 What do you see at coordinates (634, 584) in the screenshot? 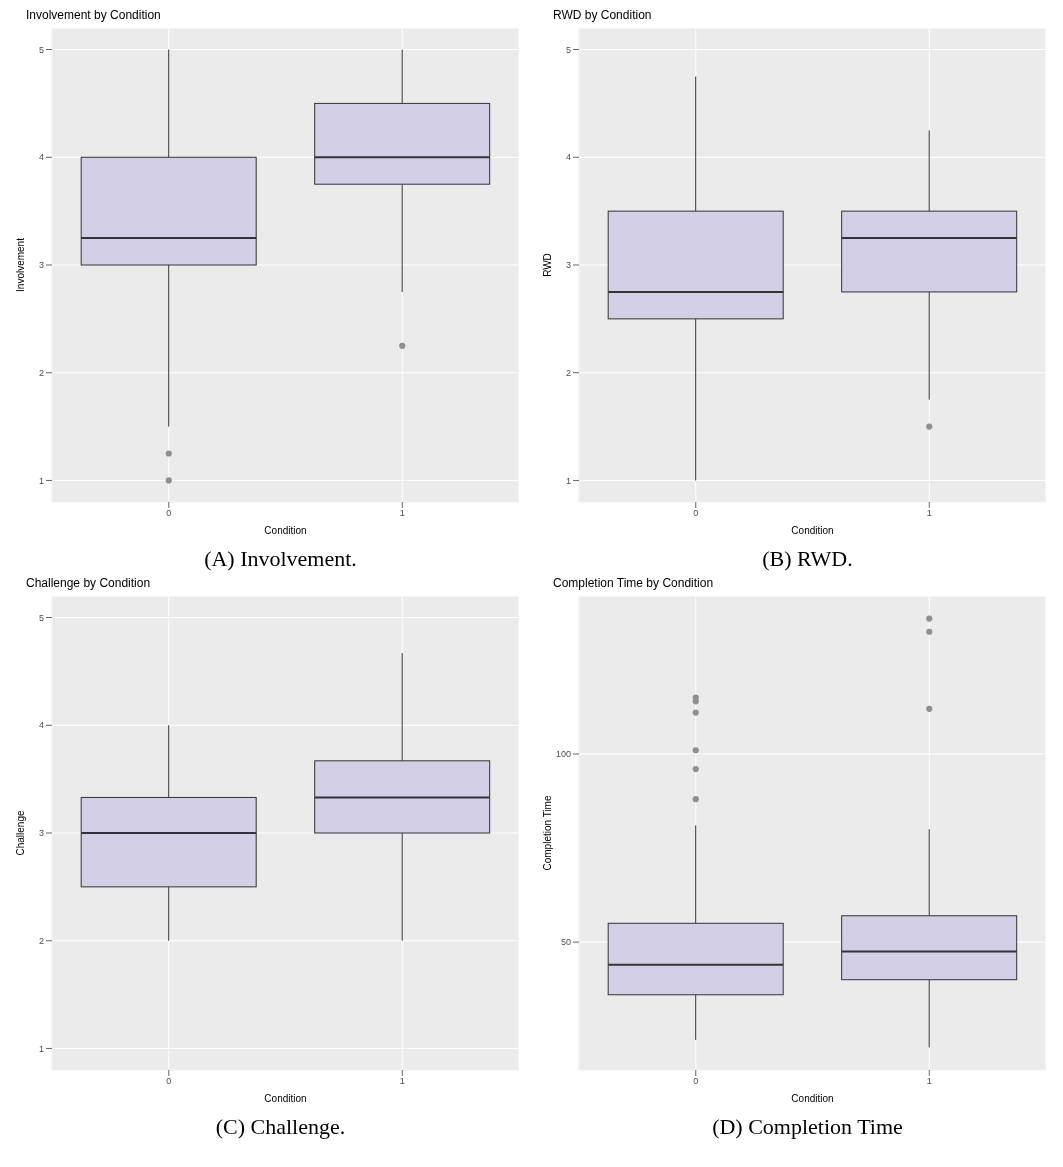
I see `chart-title: Completion Time by Condition` at bounding box center [634, 584].